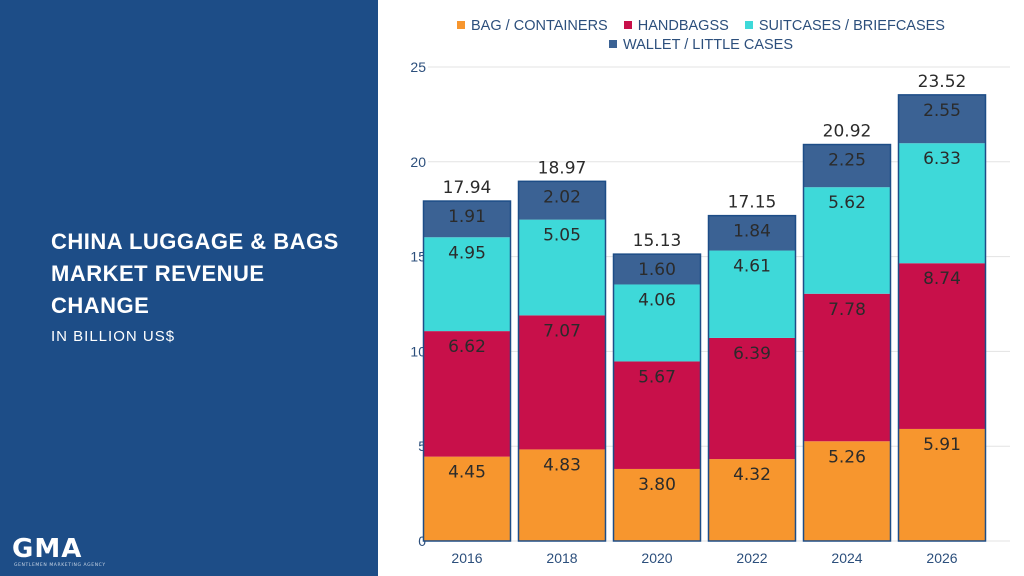 The width and height of the screenshot is (1024, 576). Describe the element at coordinates (942, 445) in the screenshot. I see `data-label: 5.91` at that location.